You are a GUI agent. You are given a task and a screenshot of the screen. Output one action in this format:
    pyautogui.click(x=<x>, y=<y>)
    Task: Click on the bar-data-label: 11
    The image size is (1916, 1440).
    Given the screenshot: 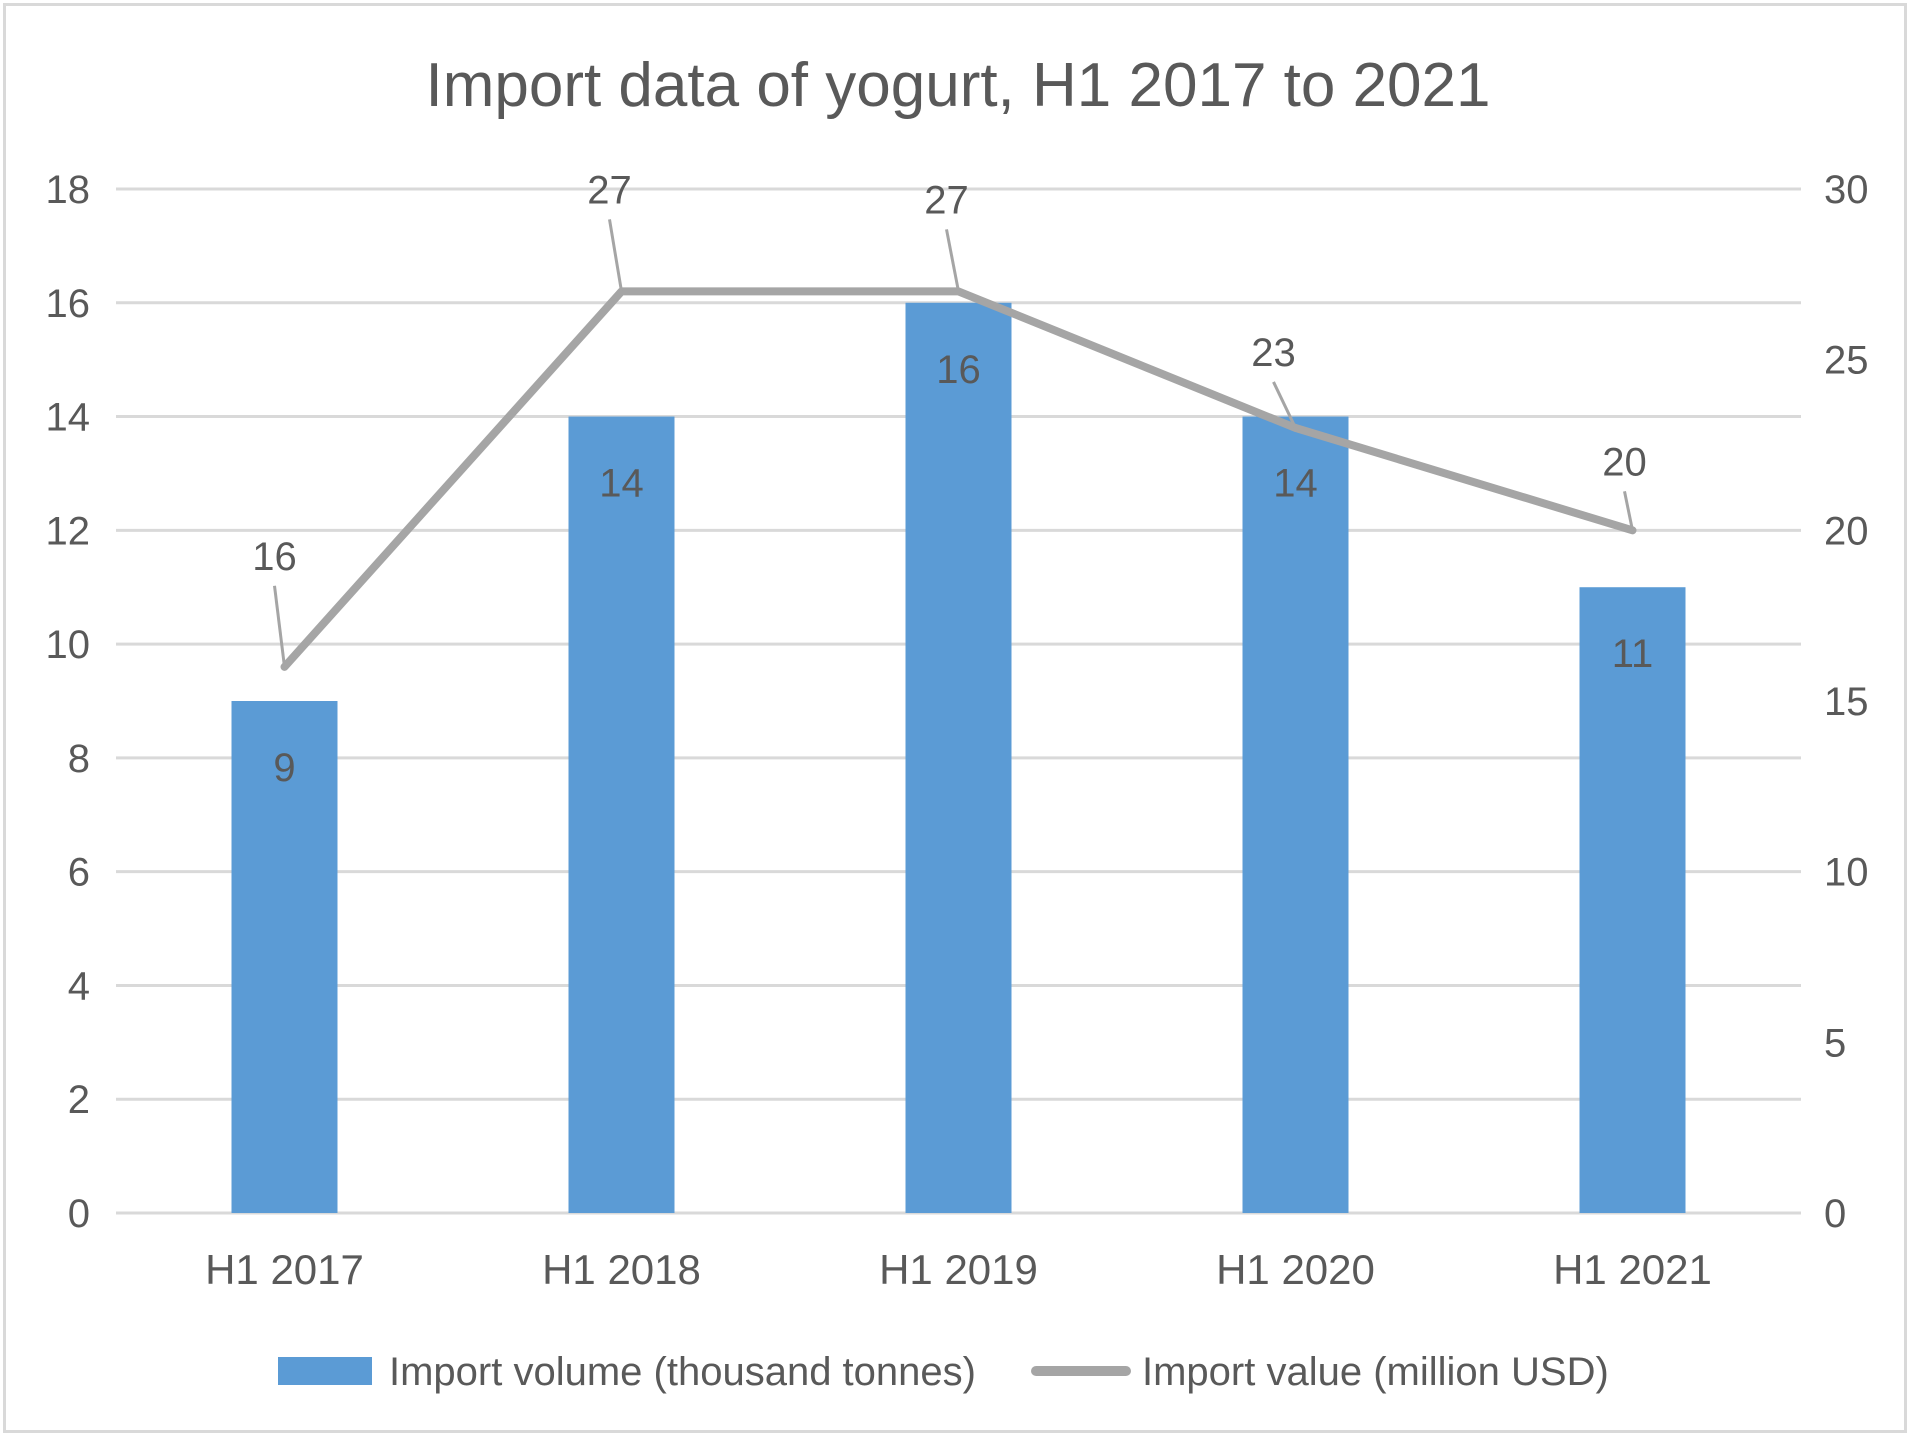 What is the action you would take?
    pyautogui.click(x=1633, y=654)
    